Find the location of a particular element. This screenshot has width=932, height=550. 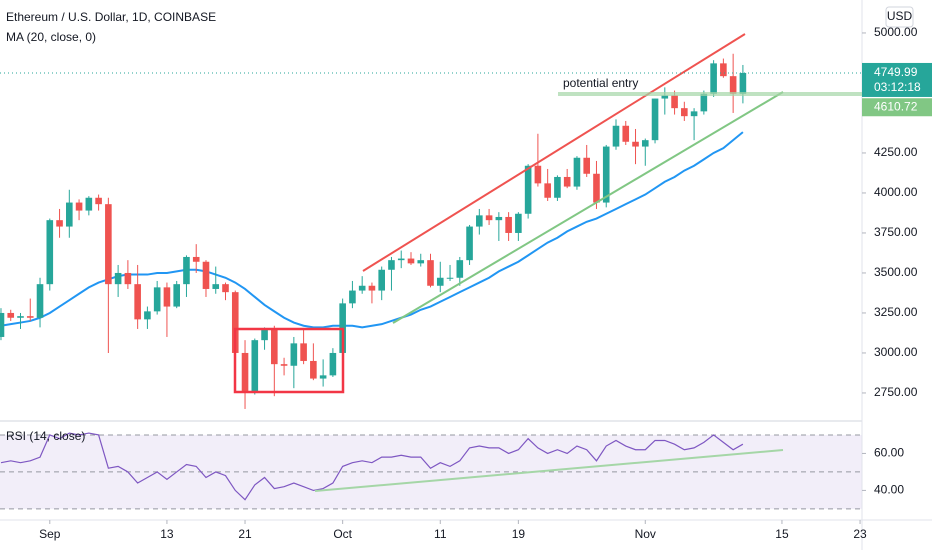

rsi-band is located at coordinates (431, 471).